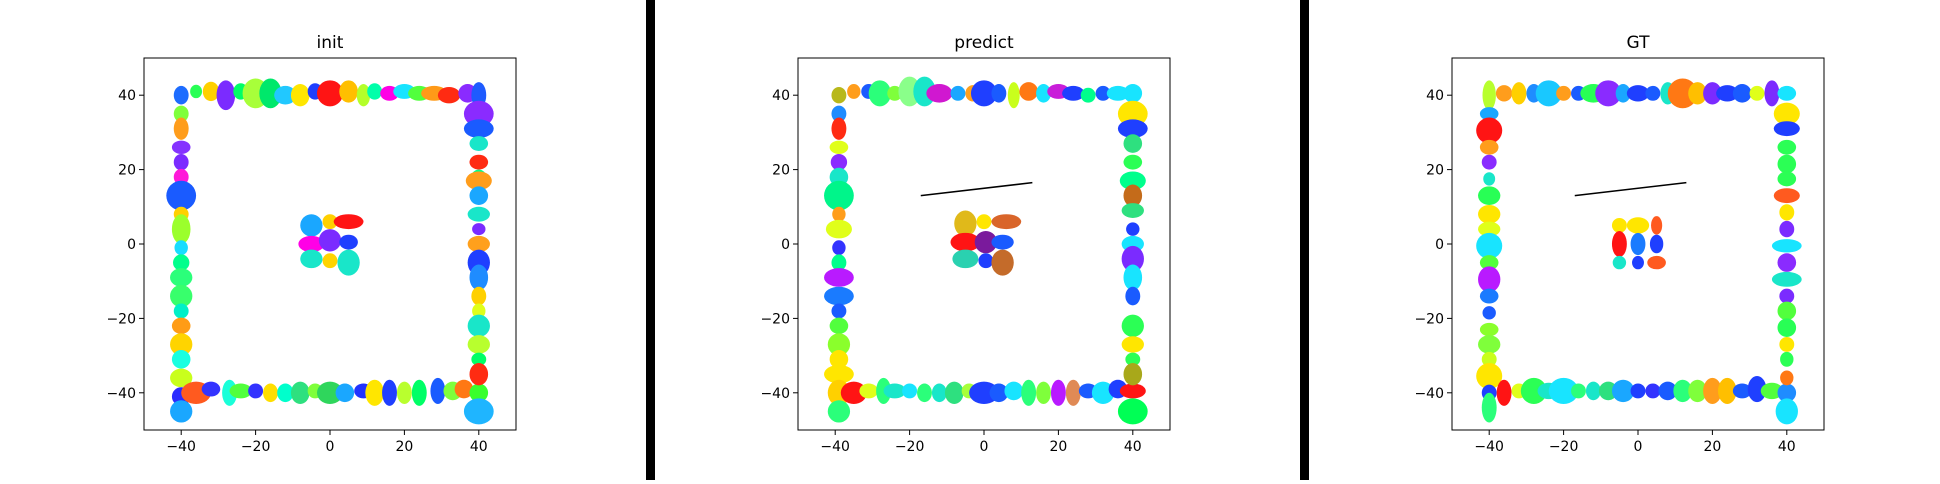  Describe the element at coordinates (1712, 447) in the screenshot. I see `x-tick-label-3-4: 20` at that location.